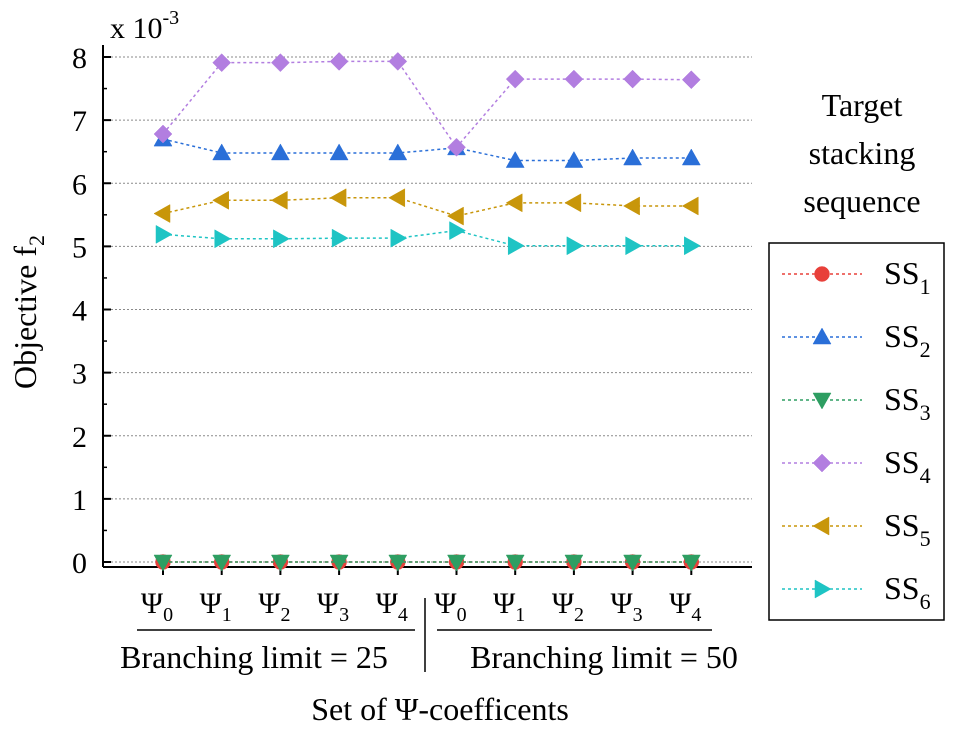 This screenshot has width=956, height=731. Describe the element at coordinates (79, 374) in the screenshot. I see `y-tick-label: 3` at that location.